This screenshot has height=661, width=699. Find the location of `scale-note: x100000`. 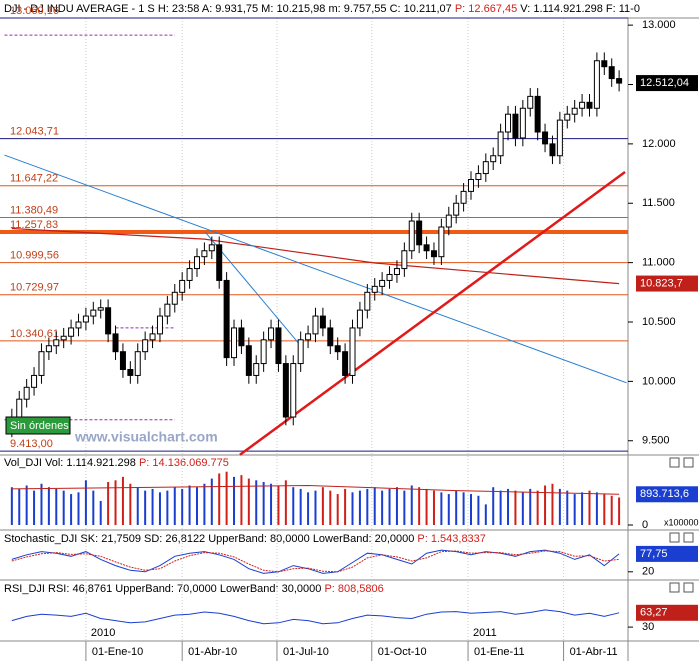

scale-note: x100000 is located at coordinates (681, 522).